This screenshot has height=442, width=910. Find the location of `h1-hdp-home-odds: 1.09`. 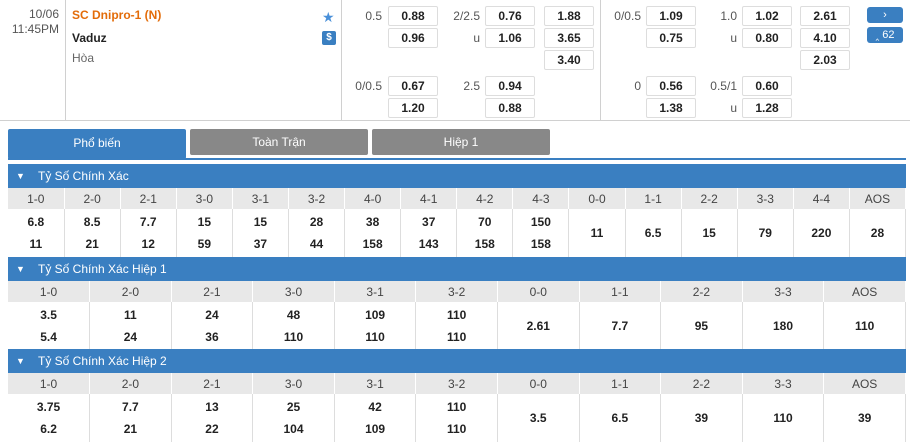

h1-hdp-home-odds: 1.09 is located at coordinates (671, 16).